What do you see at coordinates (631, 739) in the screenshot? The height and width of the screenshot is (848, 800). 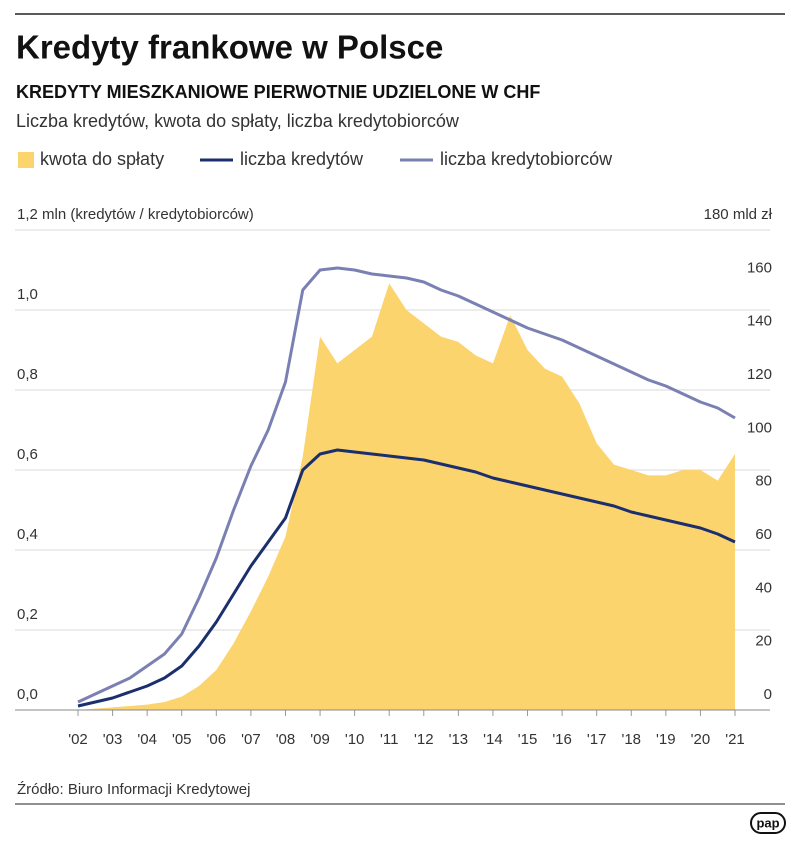 I see `x-tick-label: '18` at bounding box center [631, 739].